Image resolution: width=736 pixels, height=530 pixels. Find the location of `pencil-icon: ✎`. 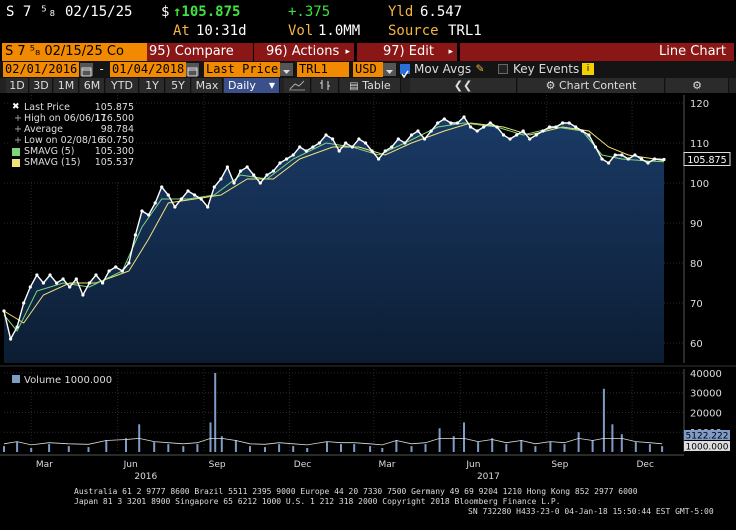

pencil-icon: ✎ is located at coordinates (480, 68).